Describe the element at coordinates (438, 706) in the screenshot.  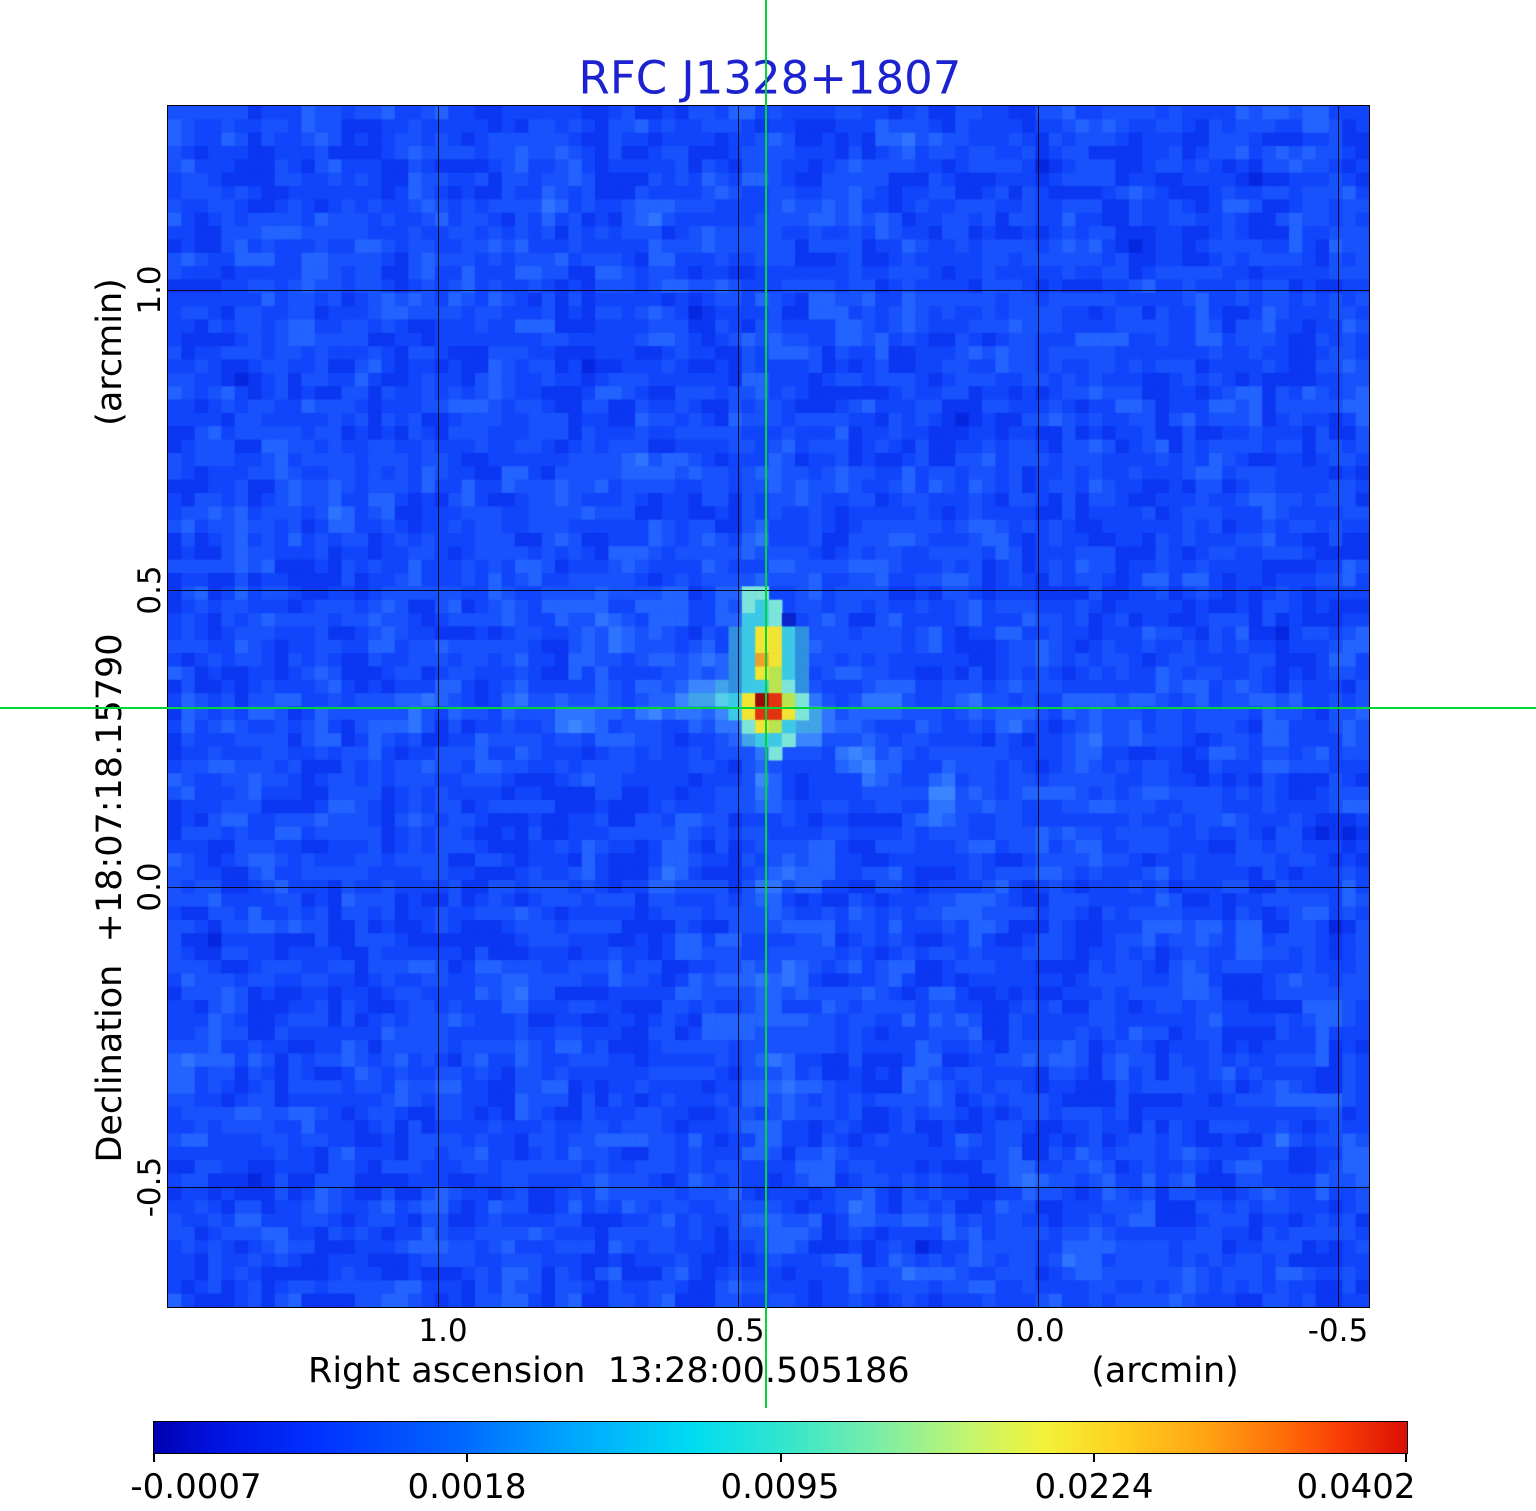
I see `gridline-vertical-1.0` at that location.